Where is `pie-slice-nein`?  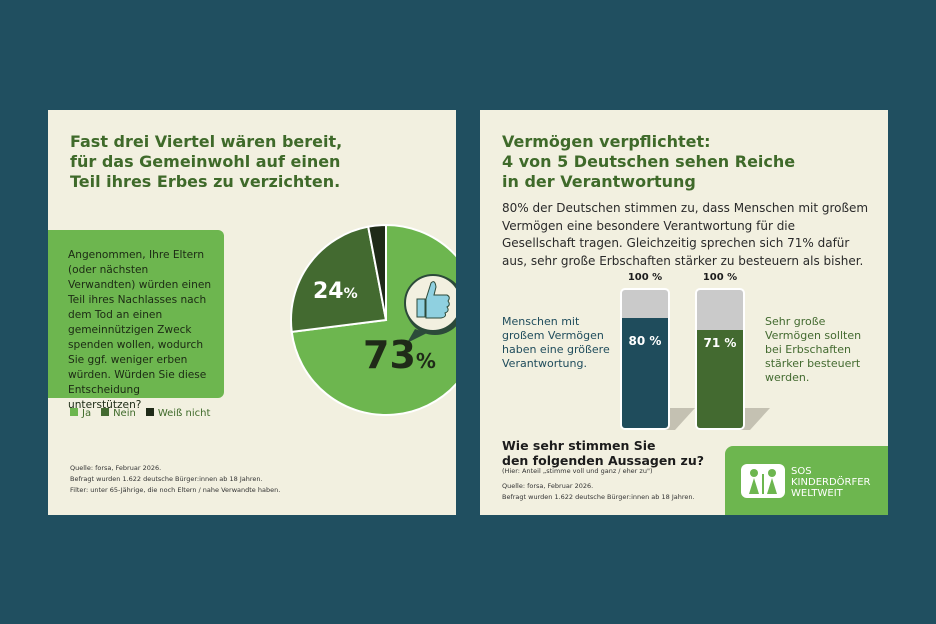
pie-slice-nein is located at coordinates (339, 279).